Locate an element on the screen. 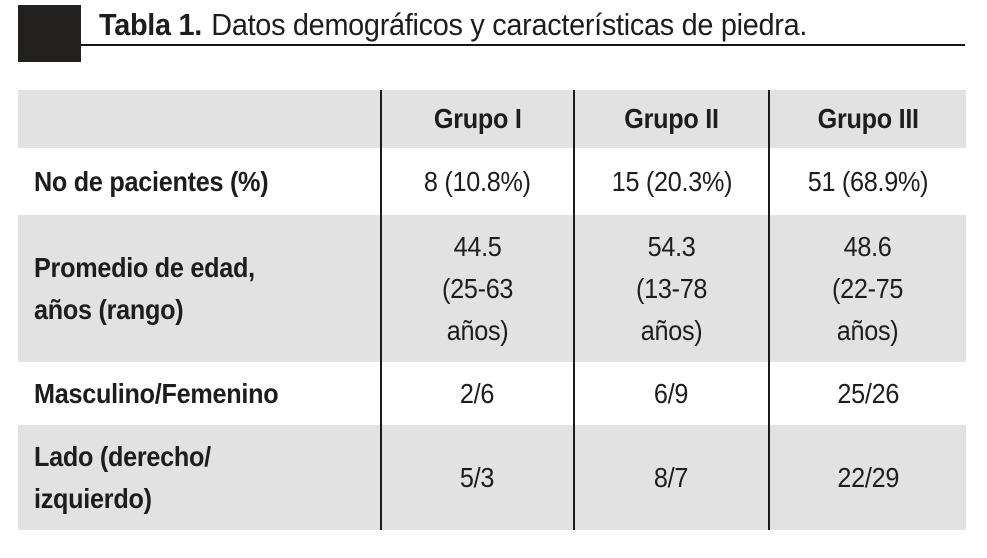 Image resolution: width=987 pixels, height=558 pixels. caption-label: Tabla 1. is located at coordinates (150, 24).